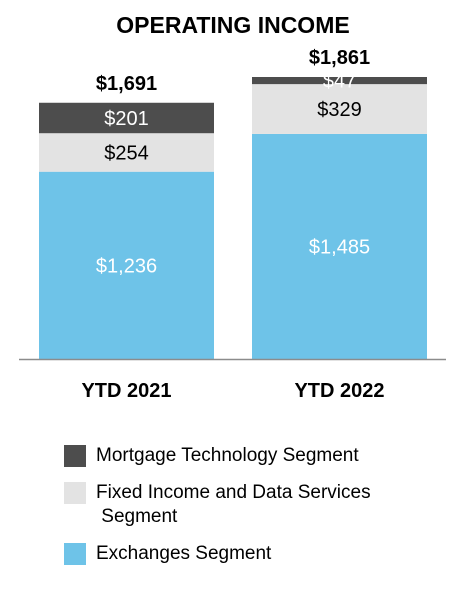  I want to click on bar-exchanges-segment-ytd-2021, so click(126, 265).